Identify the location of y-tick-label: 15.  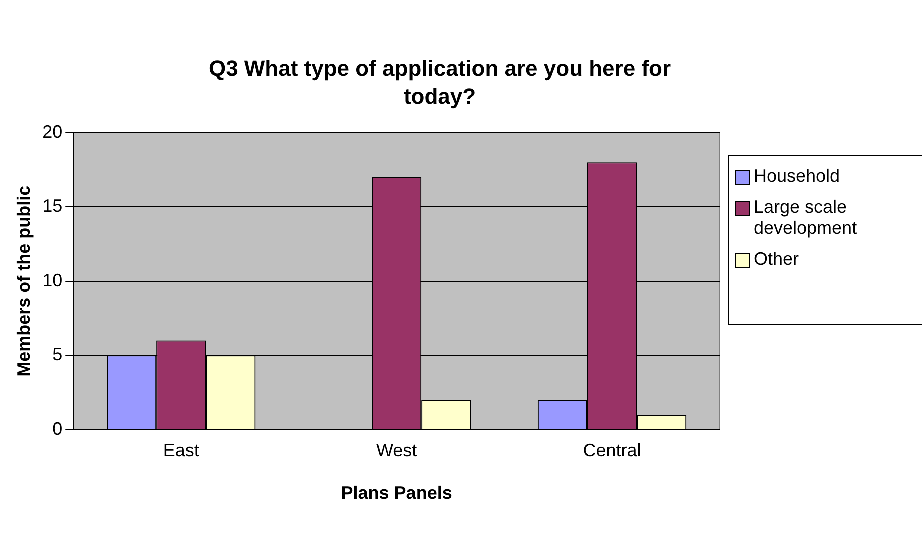
(52, 206).